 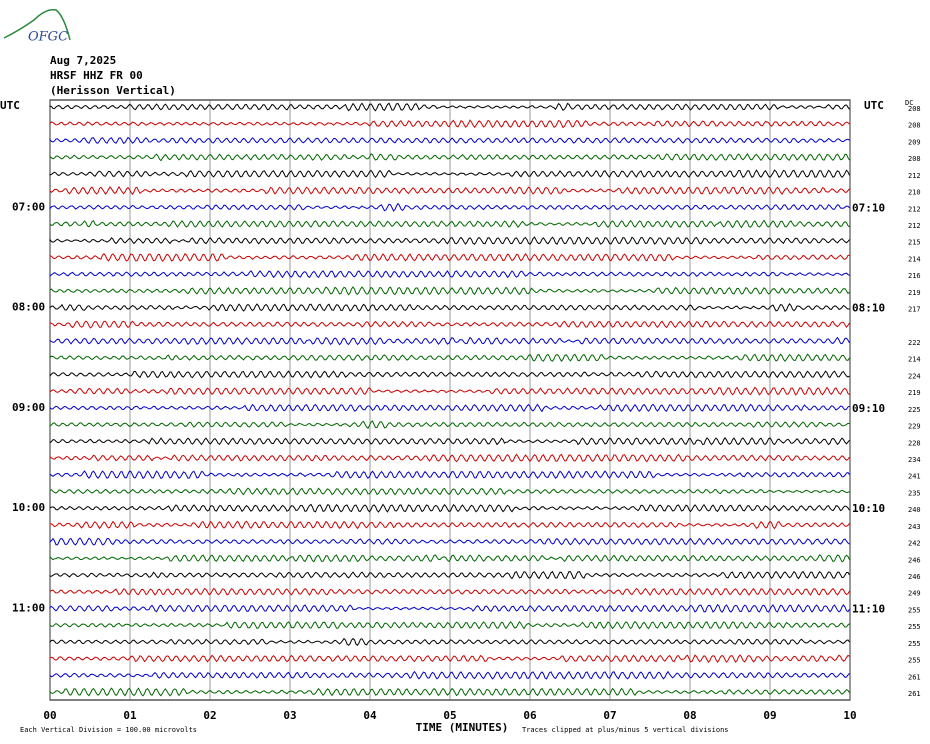 What do you see at coordinates (83, 60) in the screenshot?
I see `date: Aug 7,2025` at bounding box center [83, 60].